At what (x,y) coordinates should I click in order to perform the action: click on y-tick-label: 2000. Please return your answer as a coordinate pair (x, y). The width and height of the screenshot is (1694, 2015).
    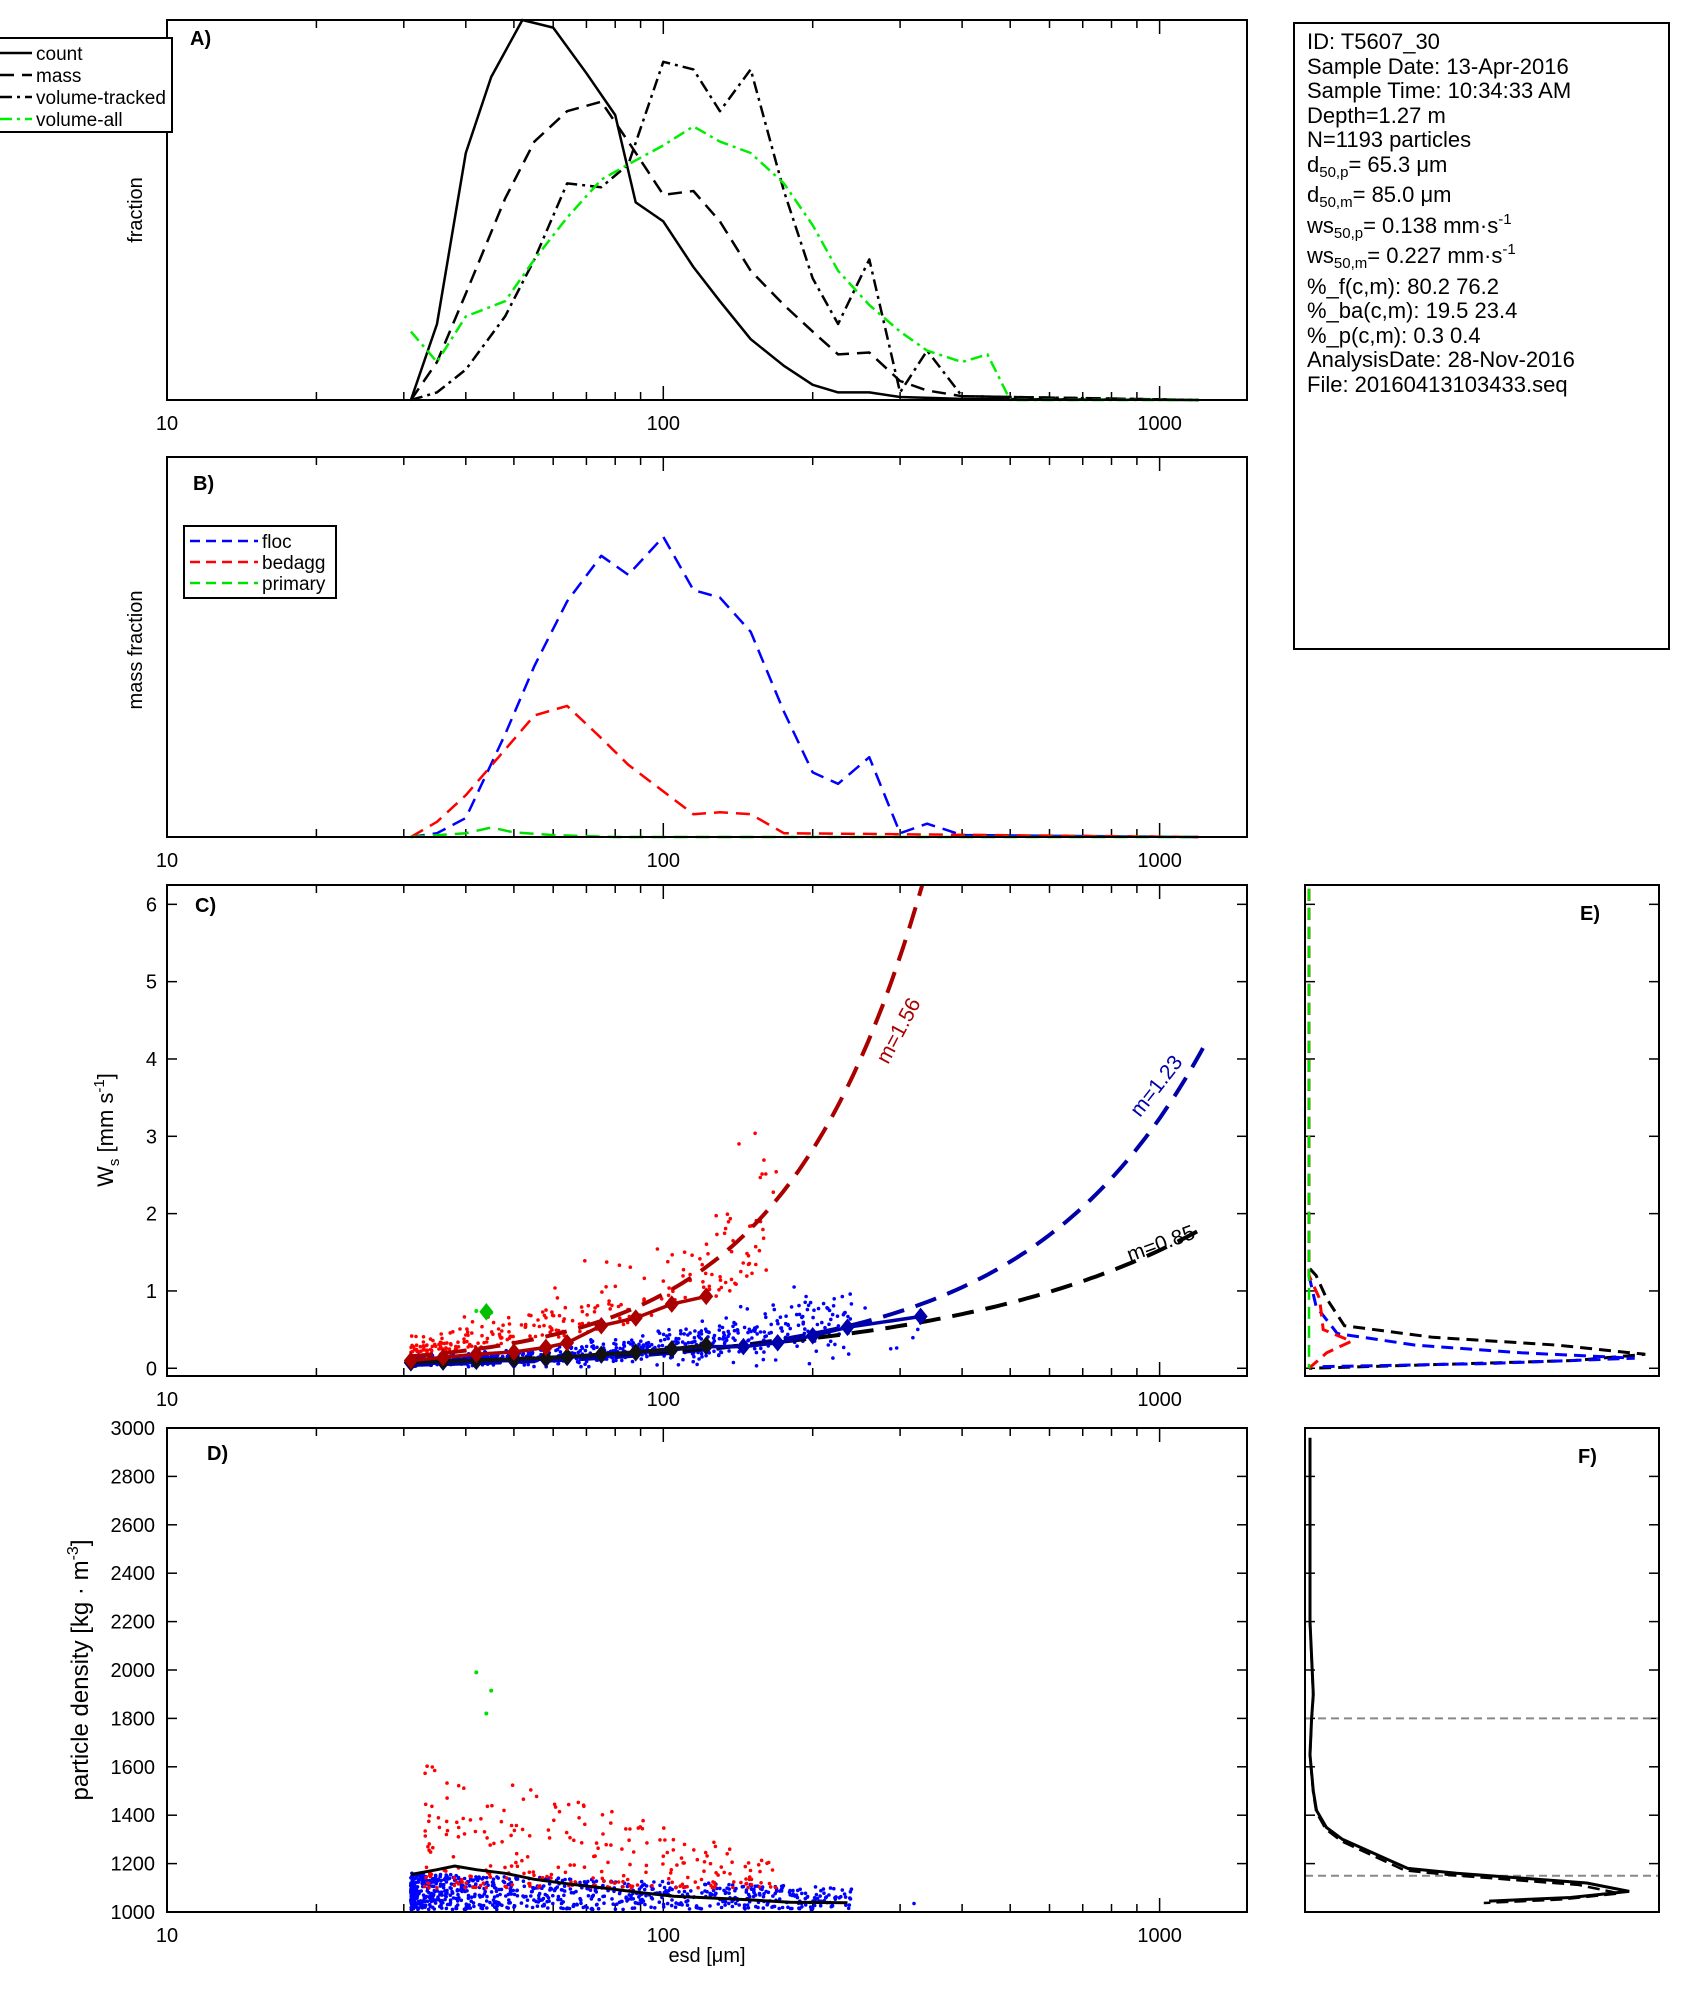
    Looking at the image, I should click on (133, 1671).